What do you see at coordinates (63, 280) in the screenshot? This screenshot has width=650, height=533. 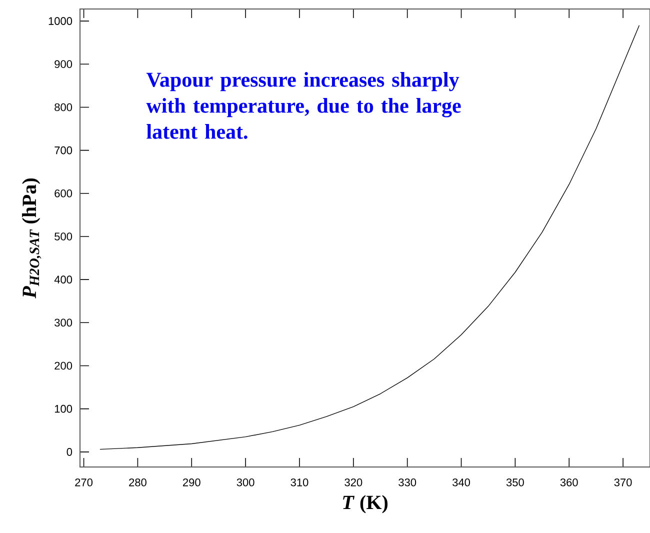 I see `y-tick-label: 400` at bounding box center [63, 280].